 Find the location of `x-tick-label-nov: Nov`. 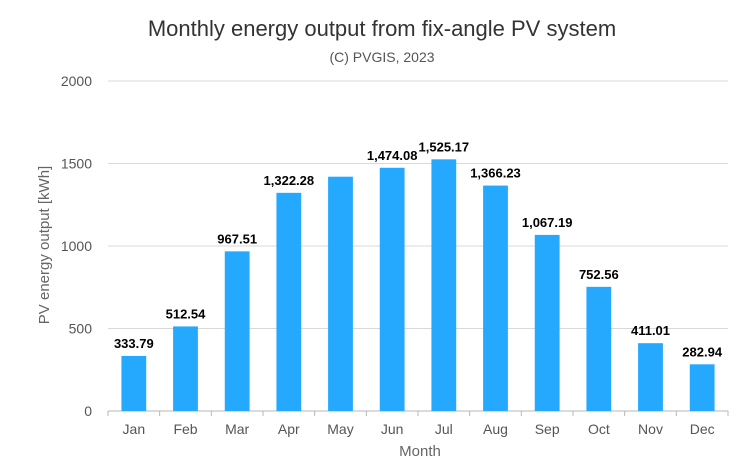

x-tick-label-nov: Nov is located at coordinates (650, 429).